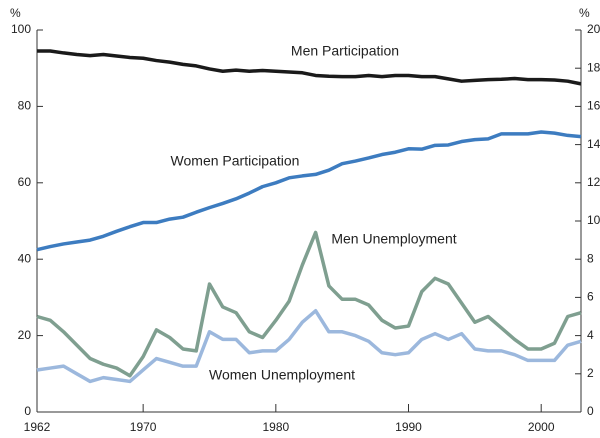  I want to click on y2-tick-label: 10, so click(593, 220).